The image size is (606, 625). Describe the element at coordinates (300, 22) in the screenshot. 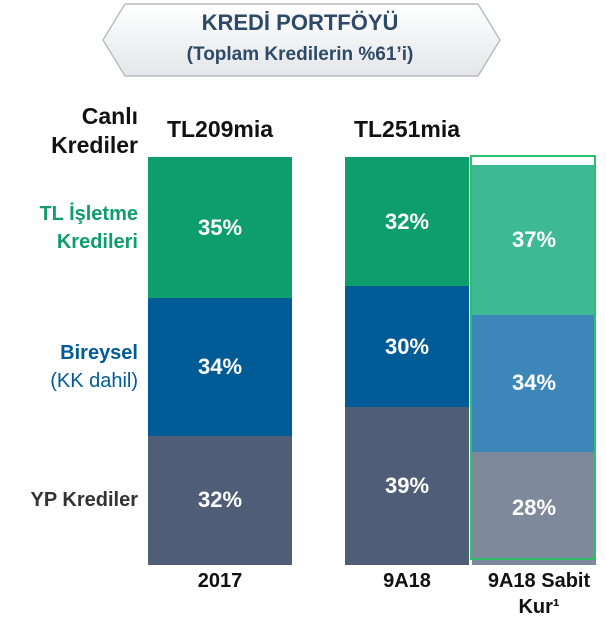

I see `chart-title: KREDİ PORTFÖYÜ` at that location.